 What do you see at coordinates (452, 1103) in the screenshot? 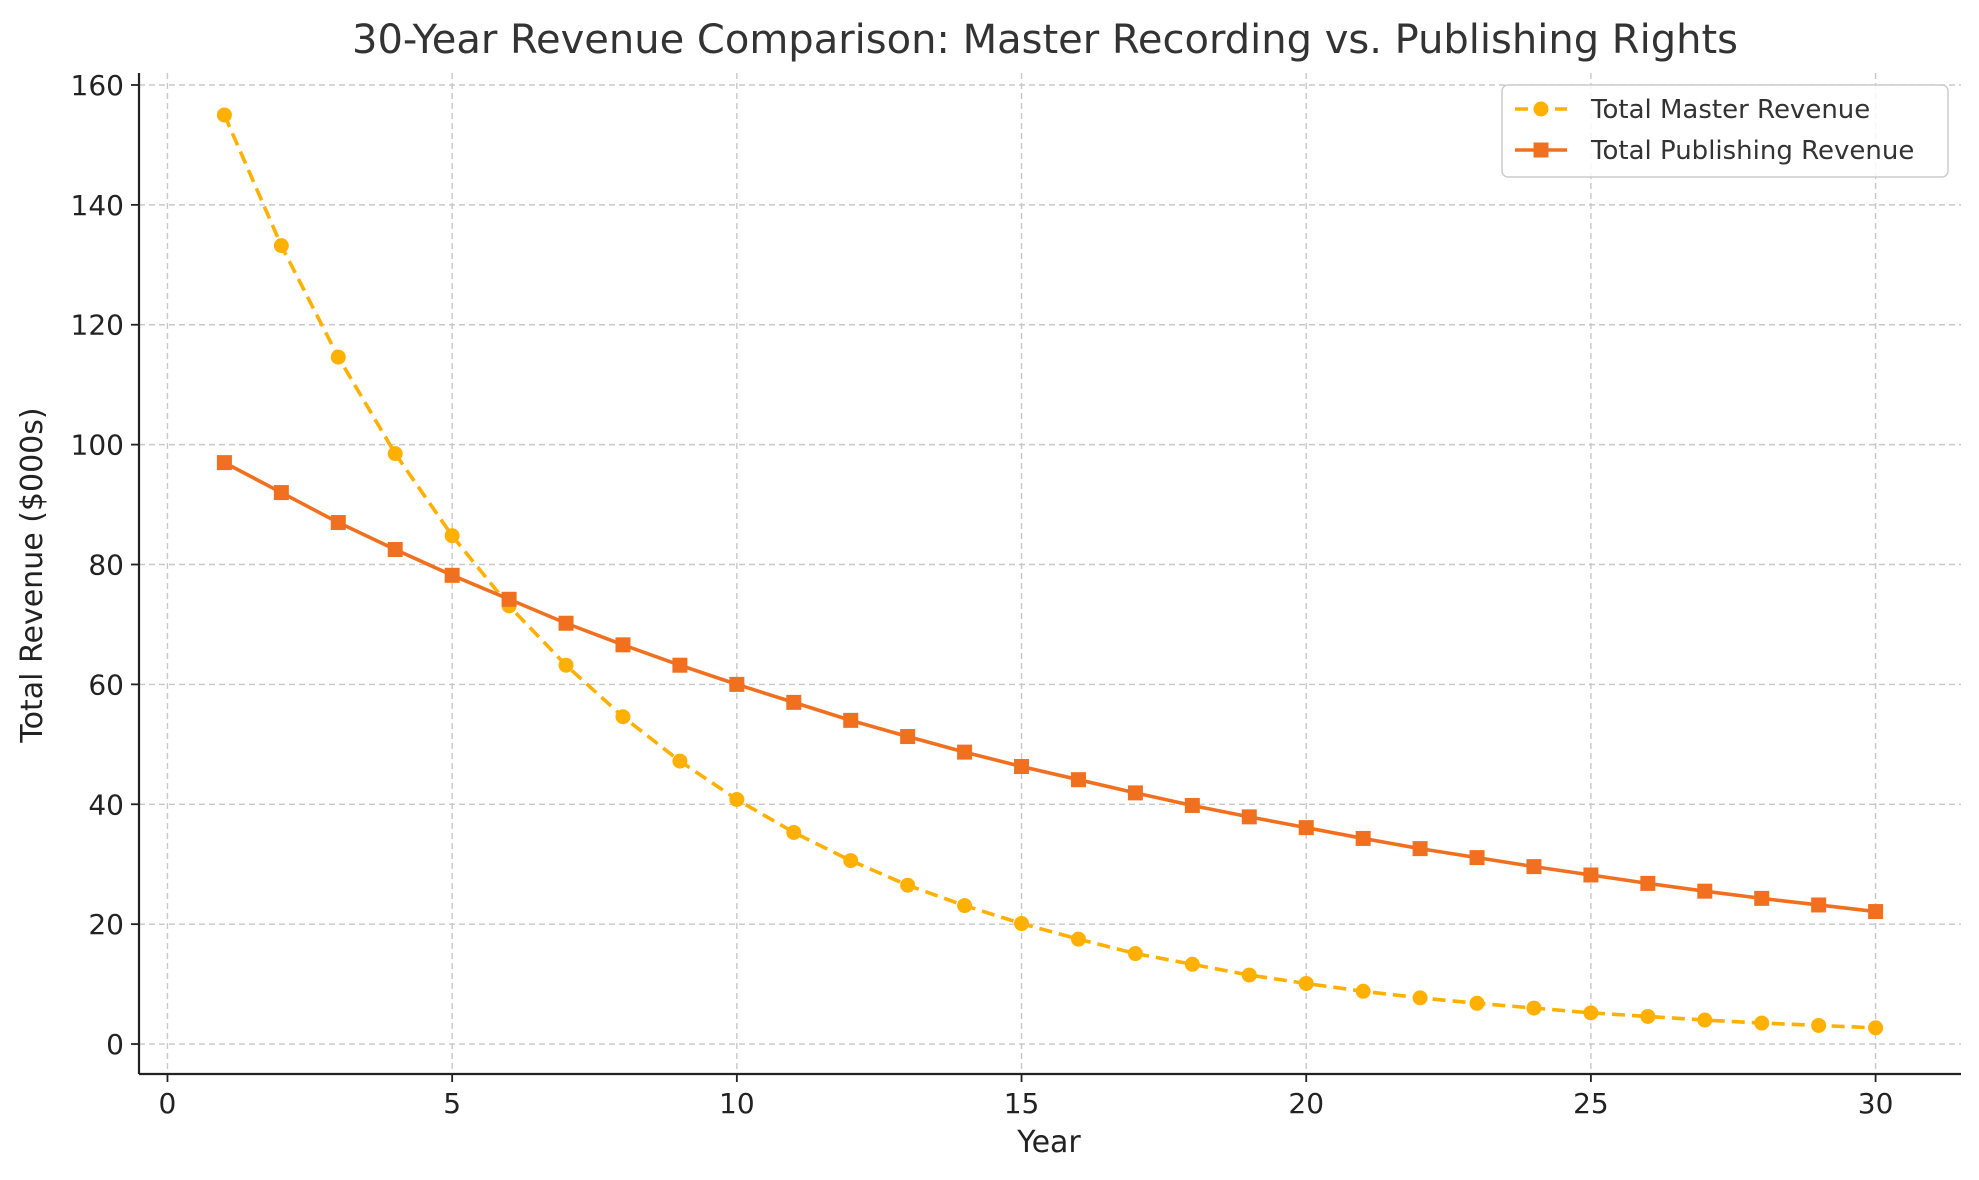
I see `x-tick-label: 5` at bounding box center [452, 1103].